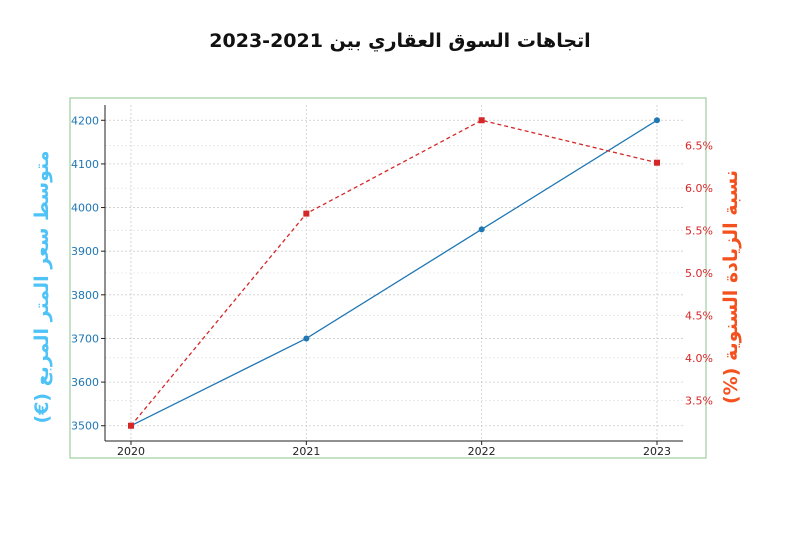  I want to click on y-right-tick-label: 4.0%, so click(699, 358).